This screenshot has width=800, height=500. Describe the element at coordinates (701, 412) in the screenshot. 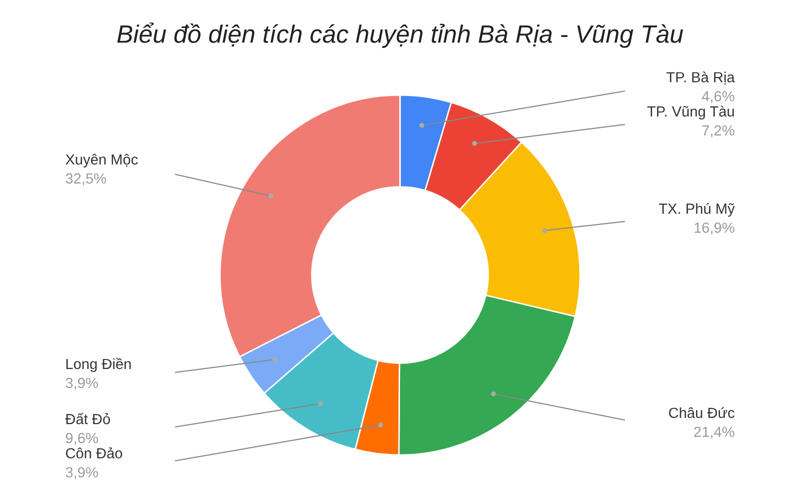

I see `slice-label: Châu Đức` at that location.